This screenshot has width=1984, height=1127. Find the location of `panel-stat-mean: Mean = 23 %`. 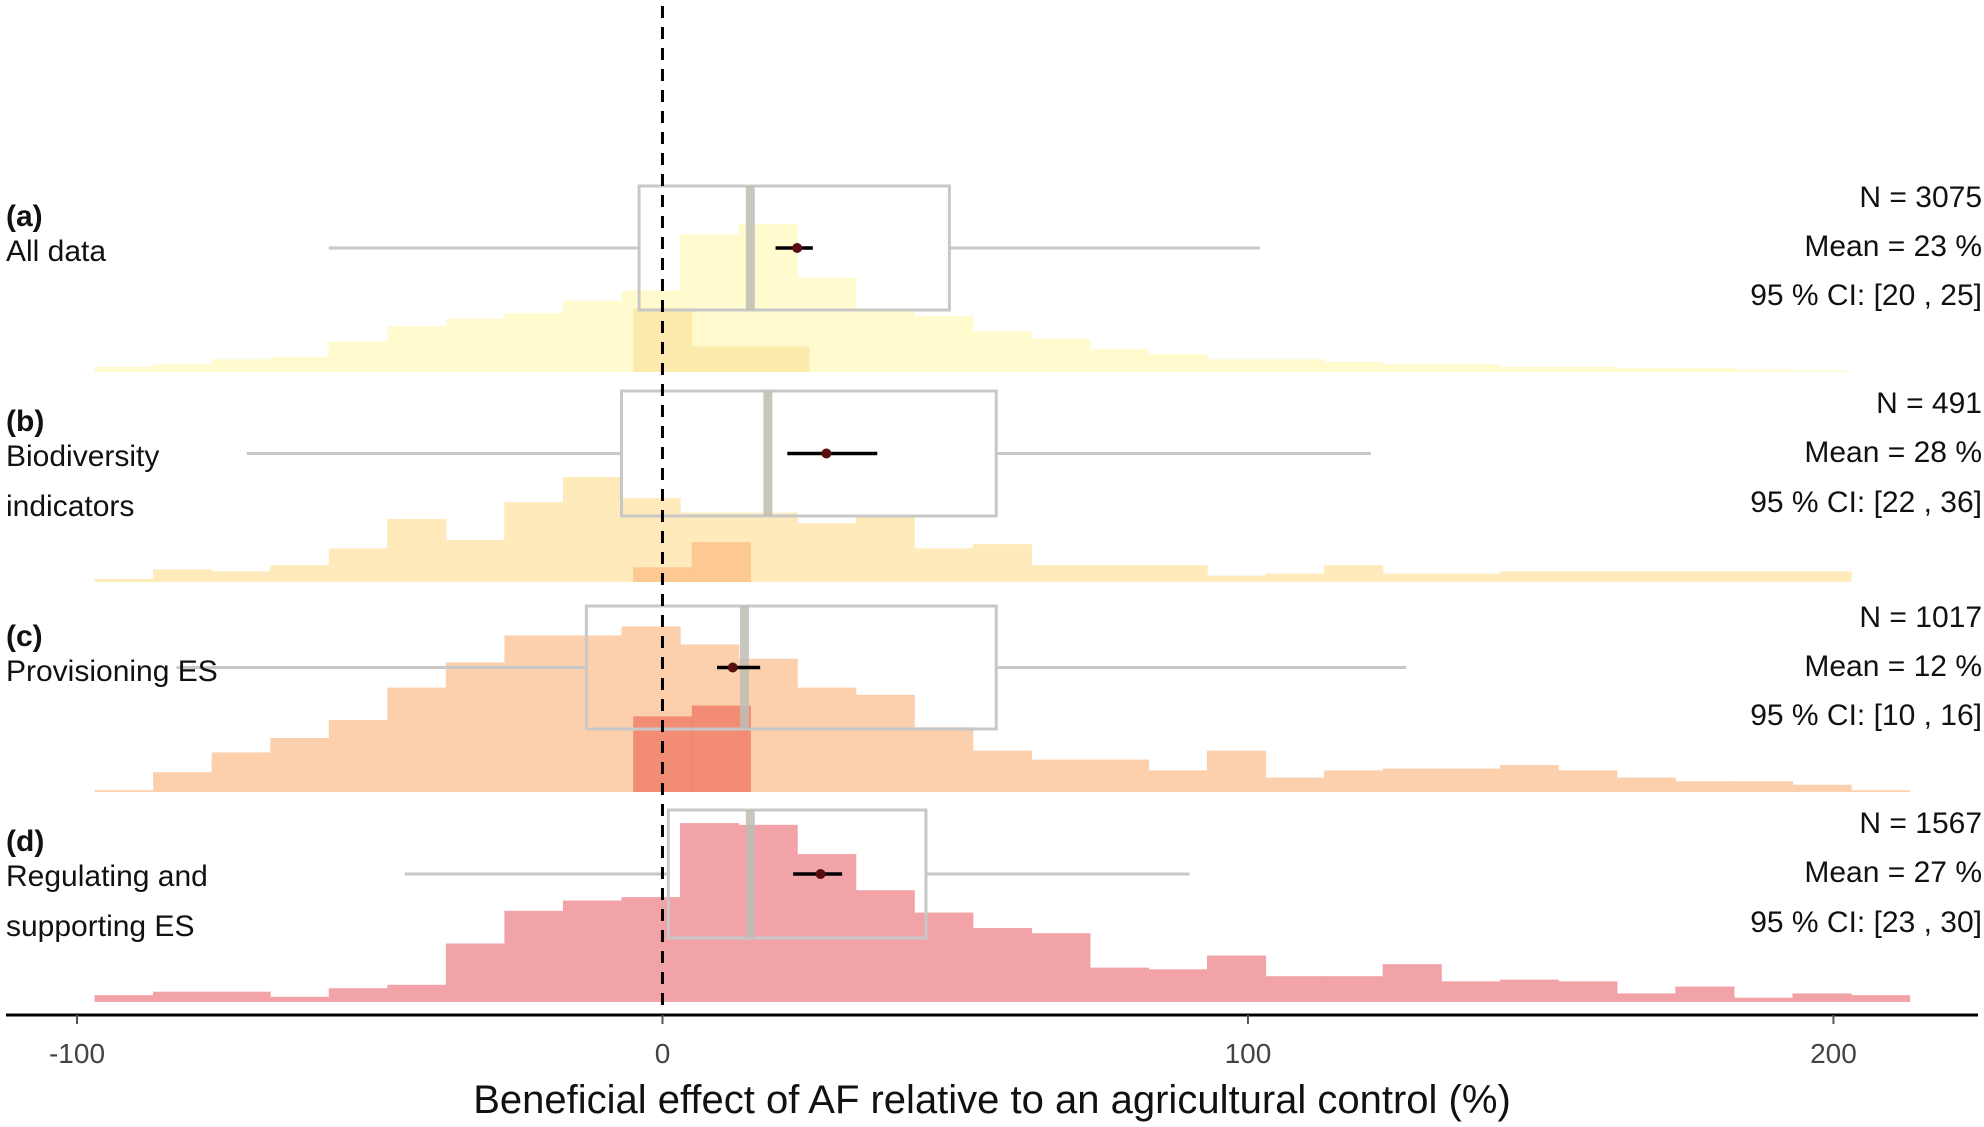

panel-stat-mean: Mean = 23 % is located at coordinates (1893, 246).